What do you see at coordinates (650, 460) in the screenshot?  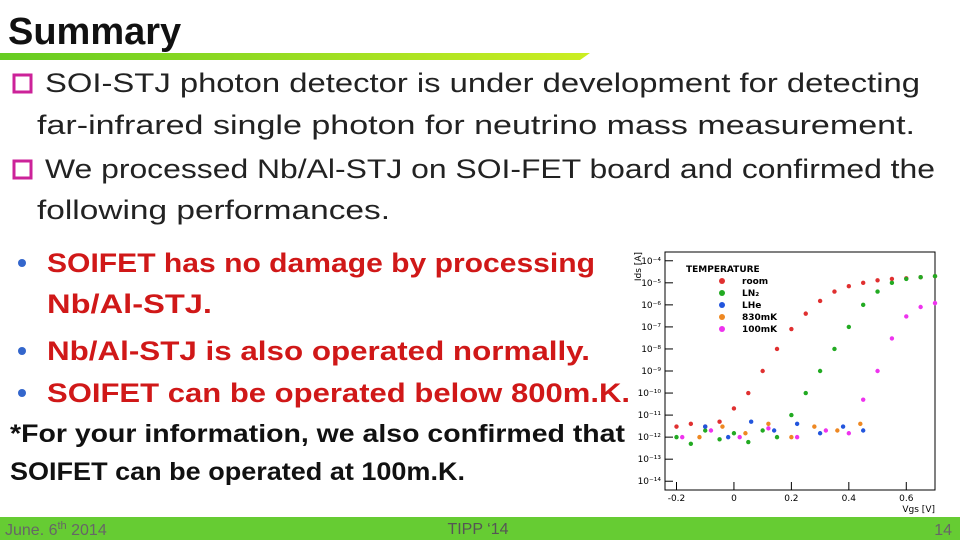 I see `y-tick-label: 10⁻¹³` at bounding box center [650, 460].